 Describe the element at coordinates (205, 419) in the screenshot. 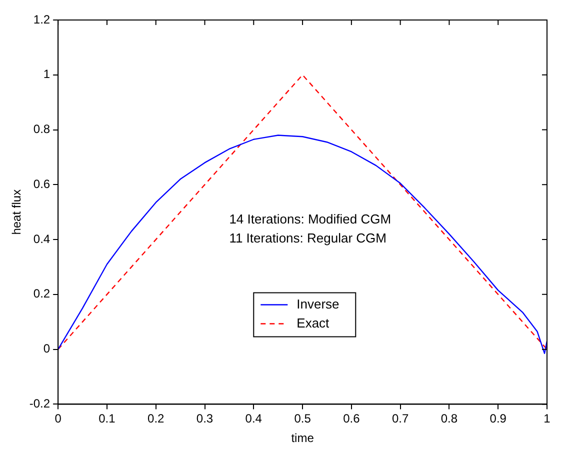

I see `x-tick-label: 0.3` at that location.